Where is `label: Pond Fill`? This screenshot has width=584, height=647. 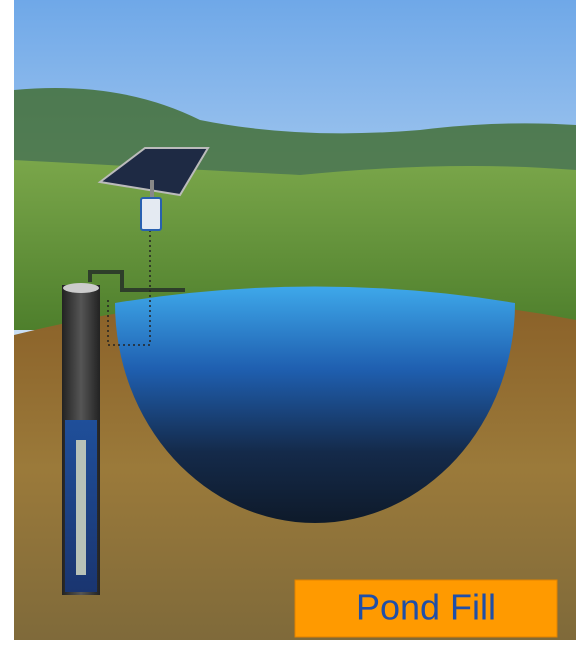 label: Pond Fill is located at coordinates (426, 607).